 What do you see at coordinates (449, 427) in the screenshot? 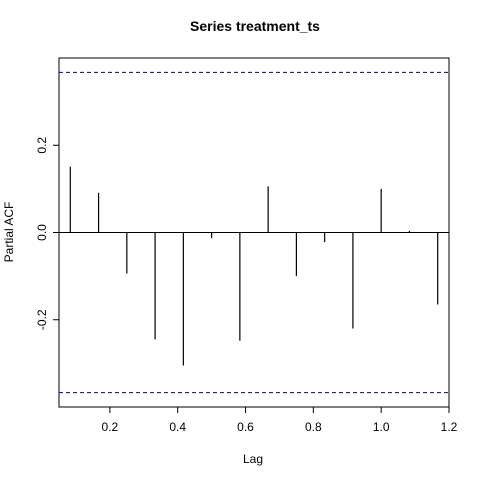
I see `x-tick-label: 1.2` at bounding box center [449, 427].